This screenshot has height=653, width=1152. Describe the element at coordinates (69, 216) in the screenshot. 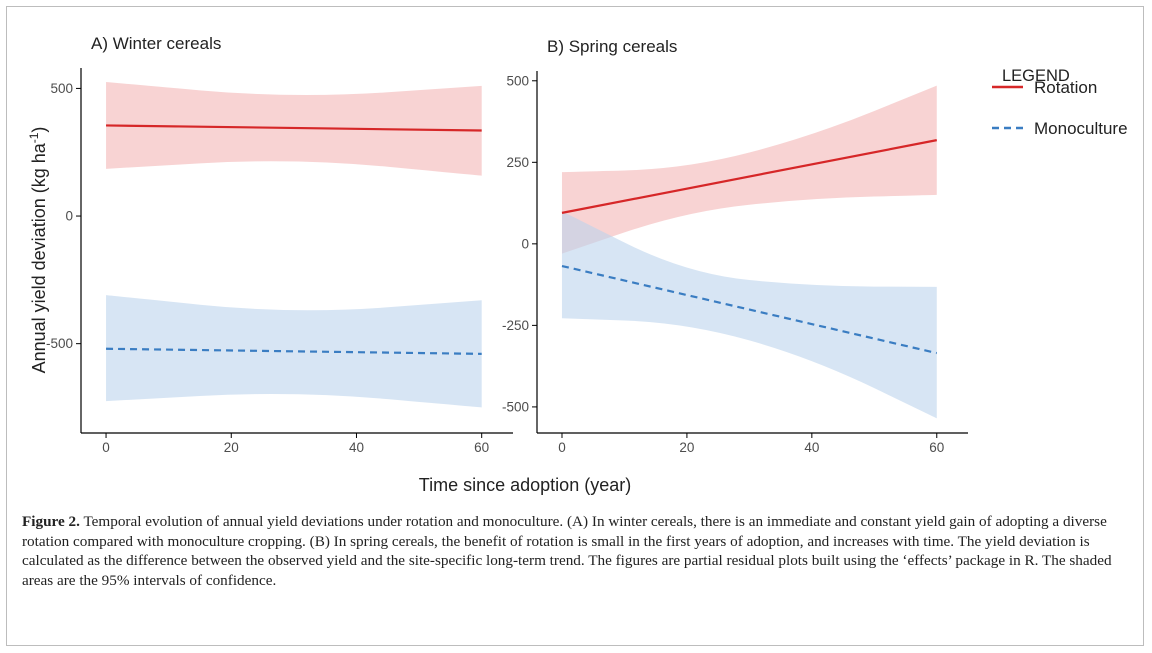

I see `y-tick-label-winter-0: 0` at that location.